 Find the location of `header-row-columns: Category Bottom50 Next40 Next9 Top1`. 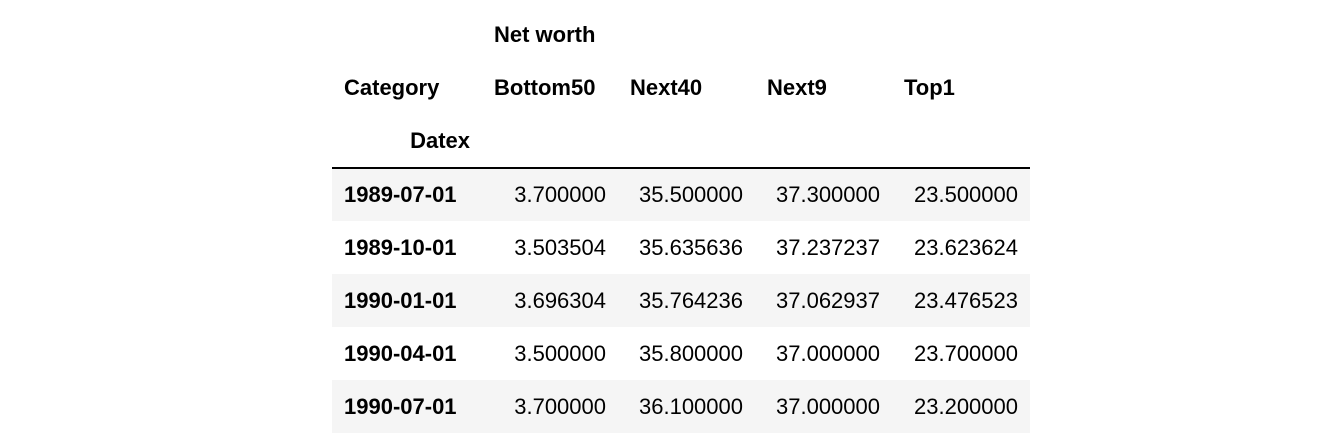

header-row-columns: Category Bottom50 Next40 Next9 Top1 is located at coordinates (681, 87).